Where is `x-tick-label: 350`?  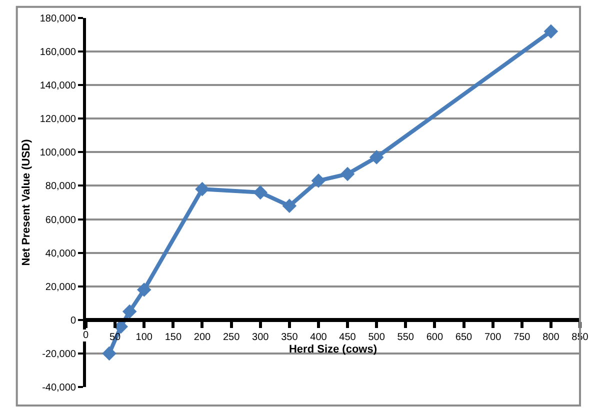
x-tick-label: 350 is located at coordinates (289, 337).